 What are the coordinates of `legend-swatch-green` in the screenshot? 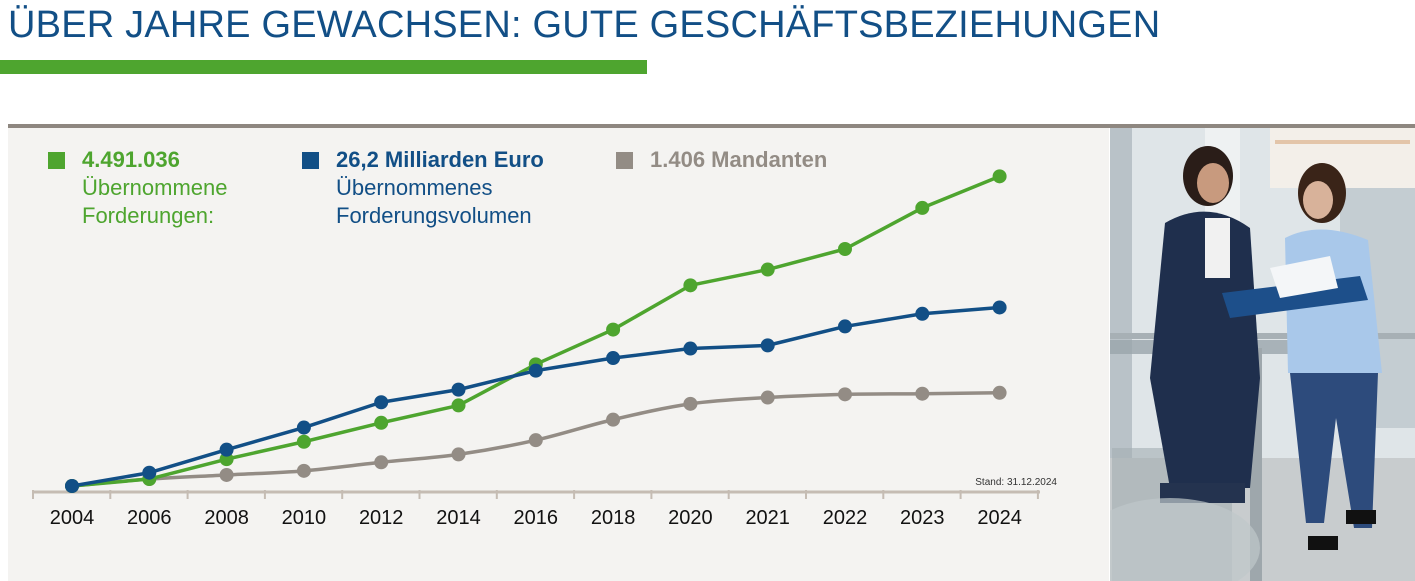 It's located at (56, 160).